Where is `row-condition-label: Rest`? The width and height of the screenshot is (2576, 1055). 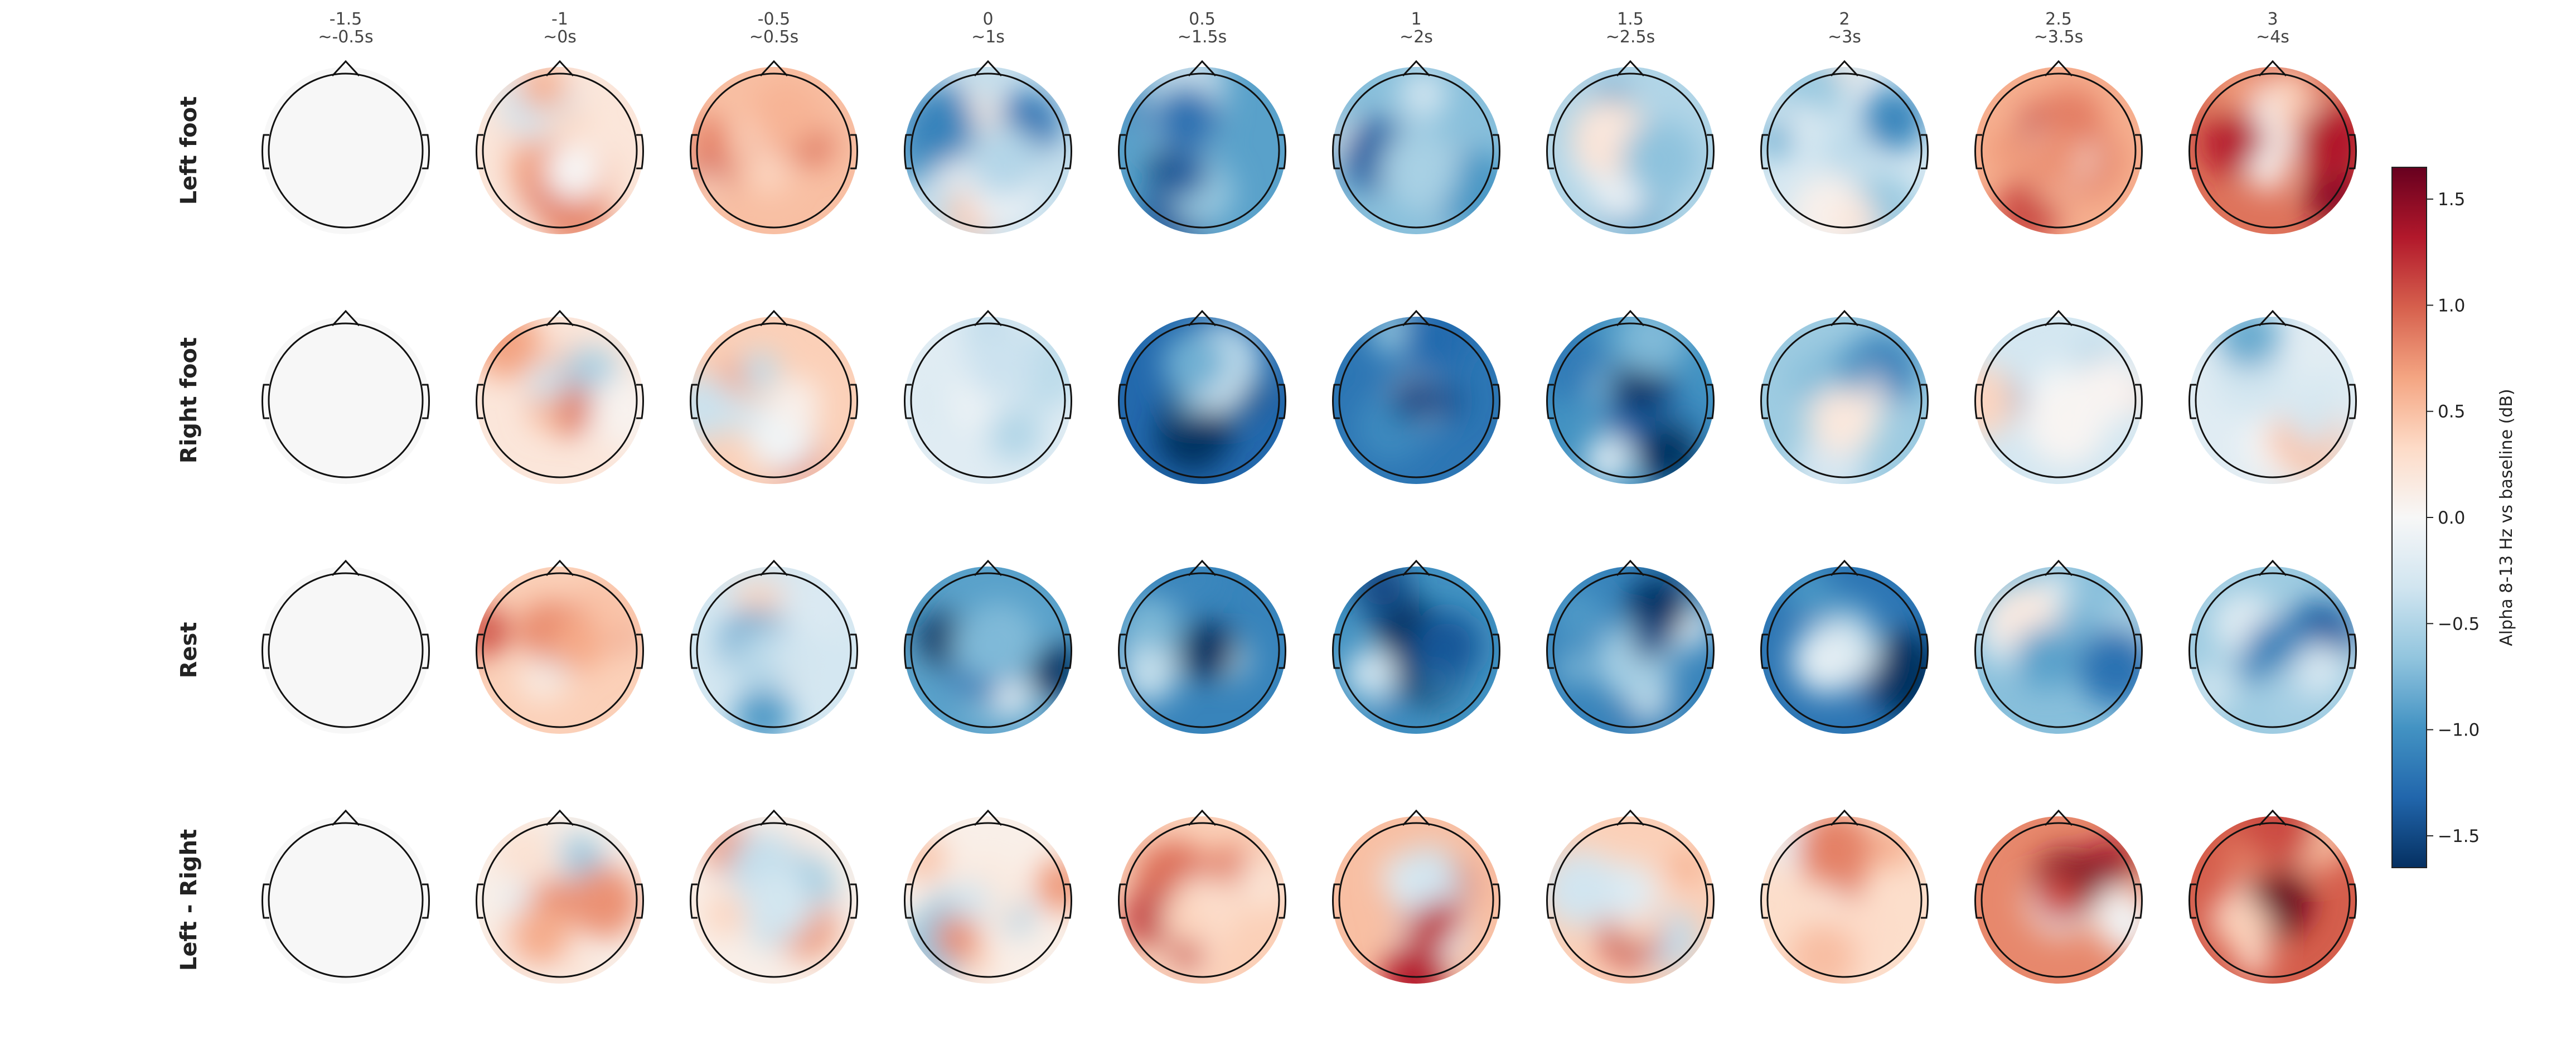 row-condition-label: Rest is located at coordinates (189, 651).